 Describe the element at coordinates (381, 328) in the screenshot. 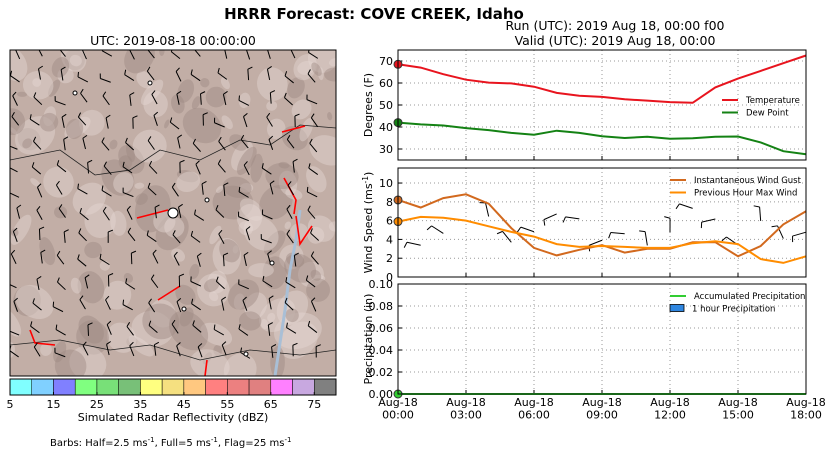

I see `y-tick-label: 0.06` at that location.